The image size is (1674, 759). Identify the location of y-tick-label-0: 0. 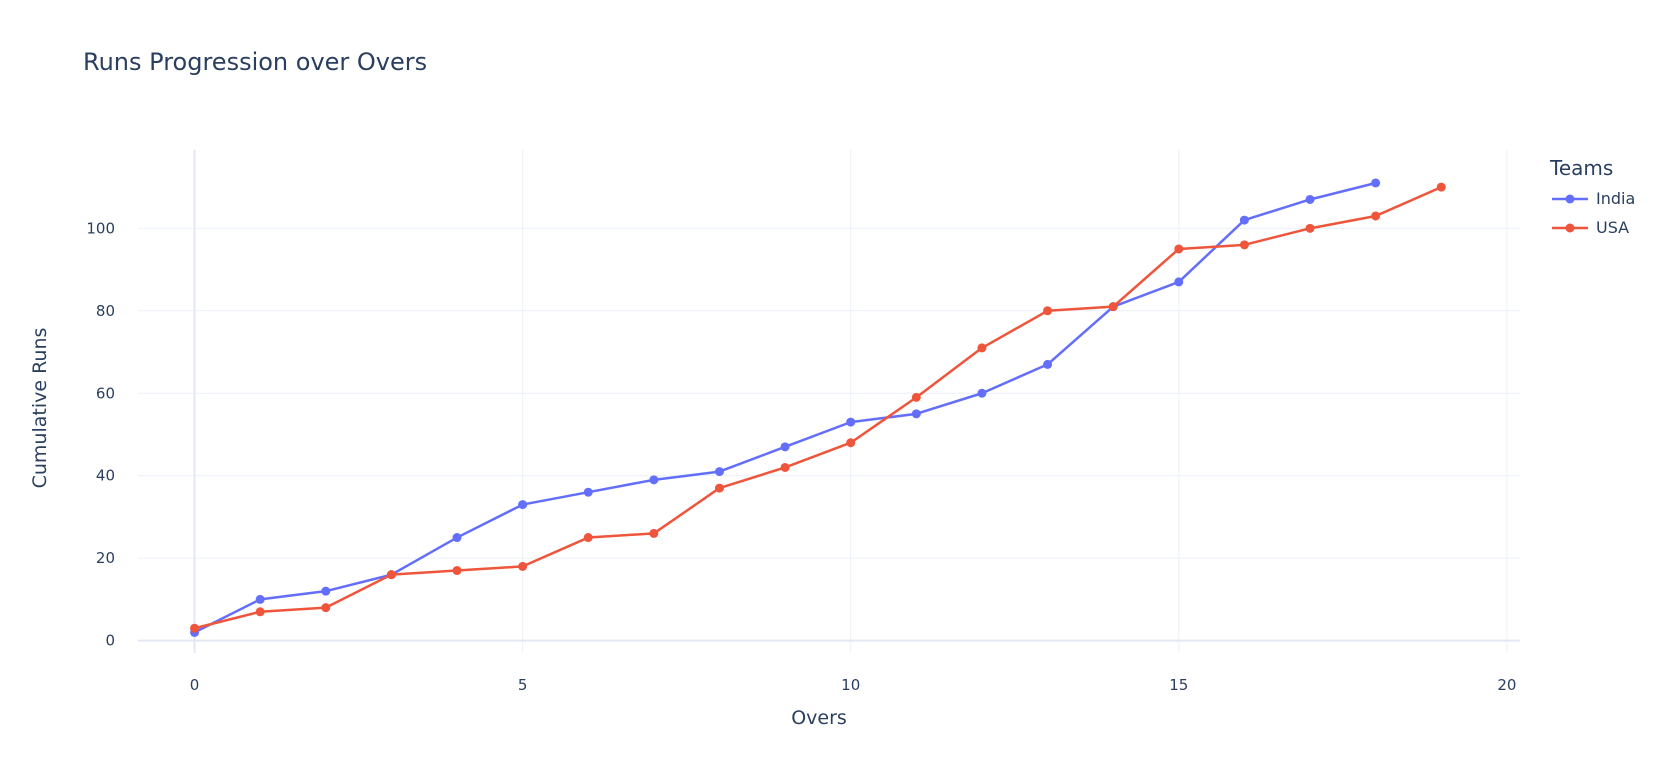
(110, 641).